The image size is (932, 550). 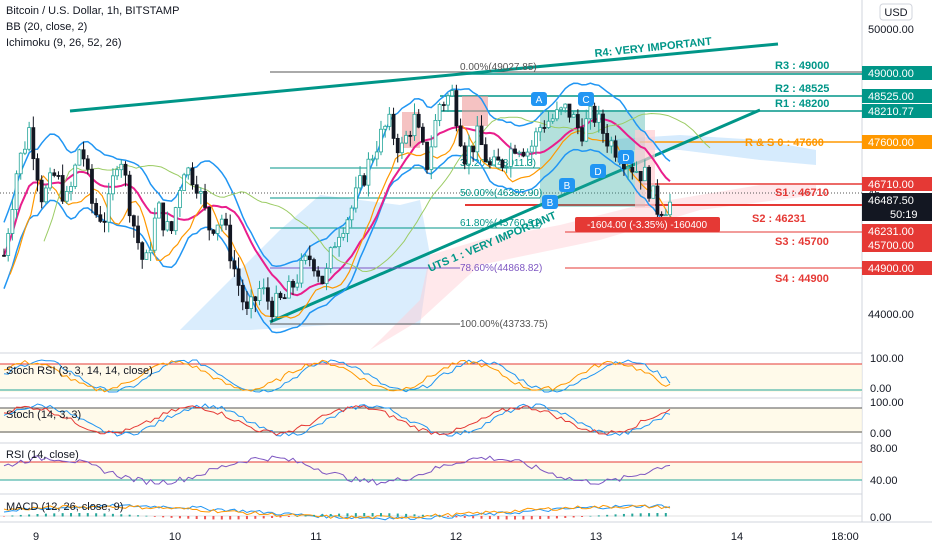 I want to click on pattern-a-label: A, so click(x=539, y=100).